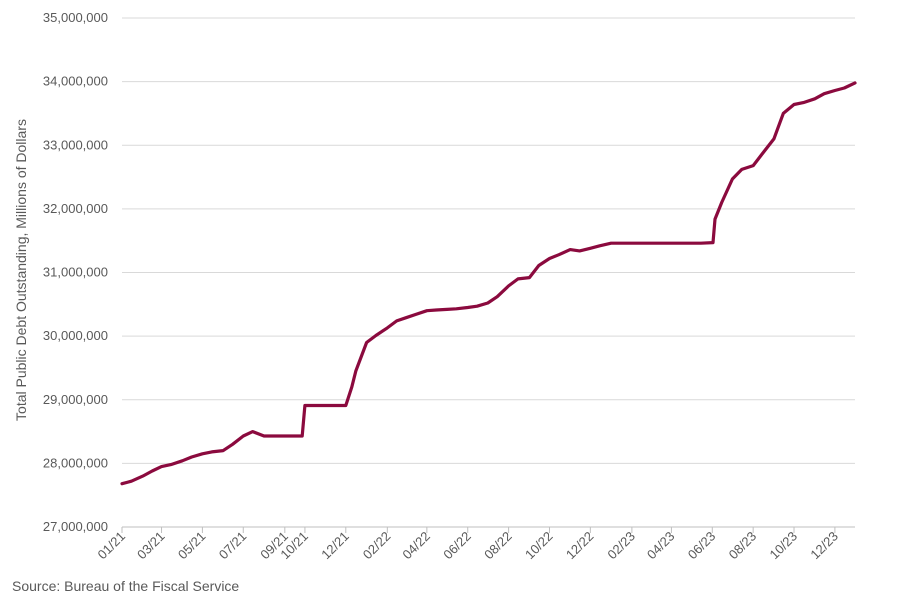 The height and width of the screenshot is (600, 900). What do you see at coordinates (498, 546) in the screenshot?
I see `x-tick-label: 08/22` at bounding box center [498, 546].